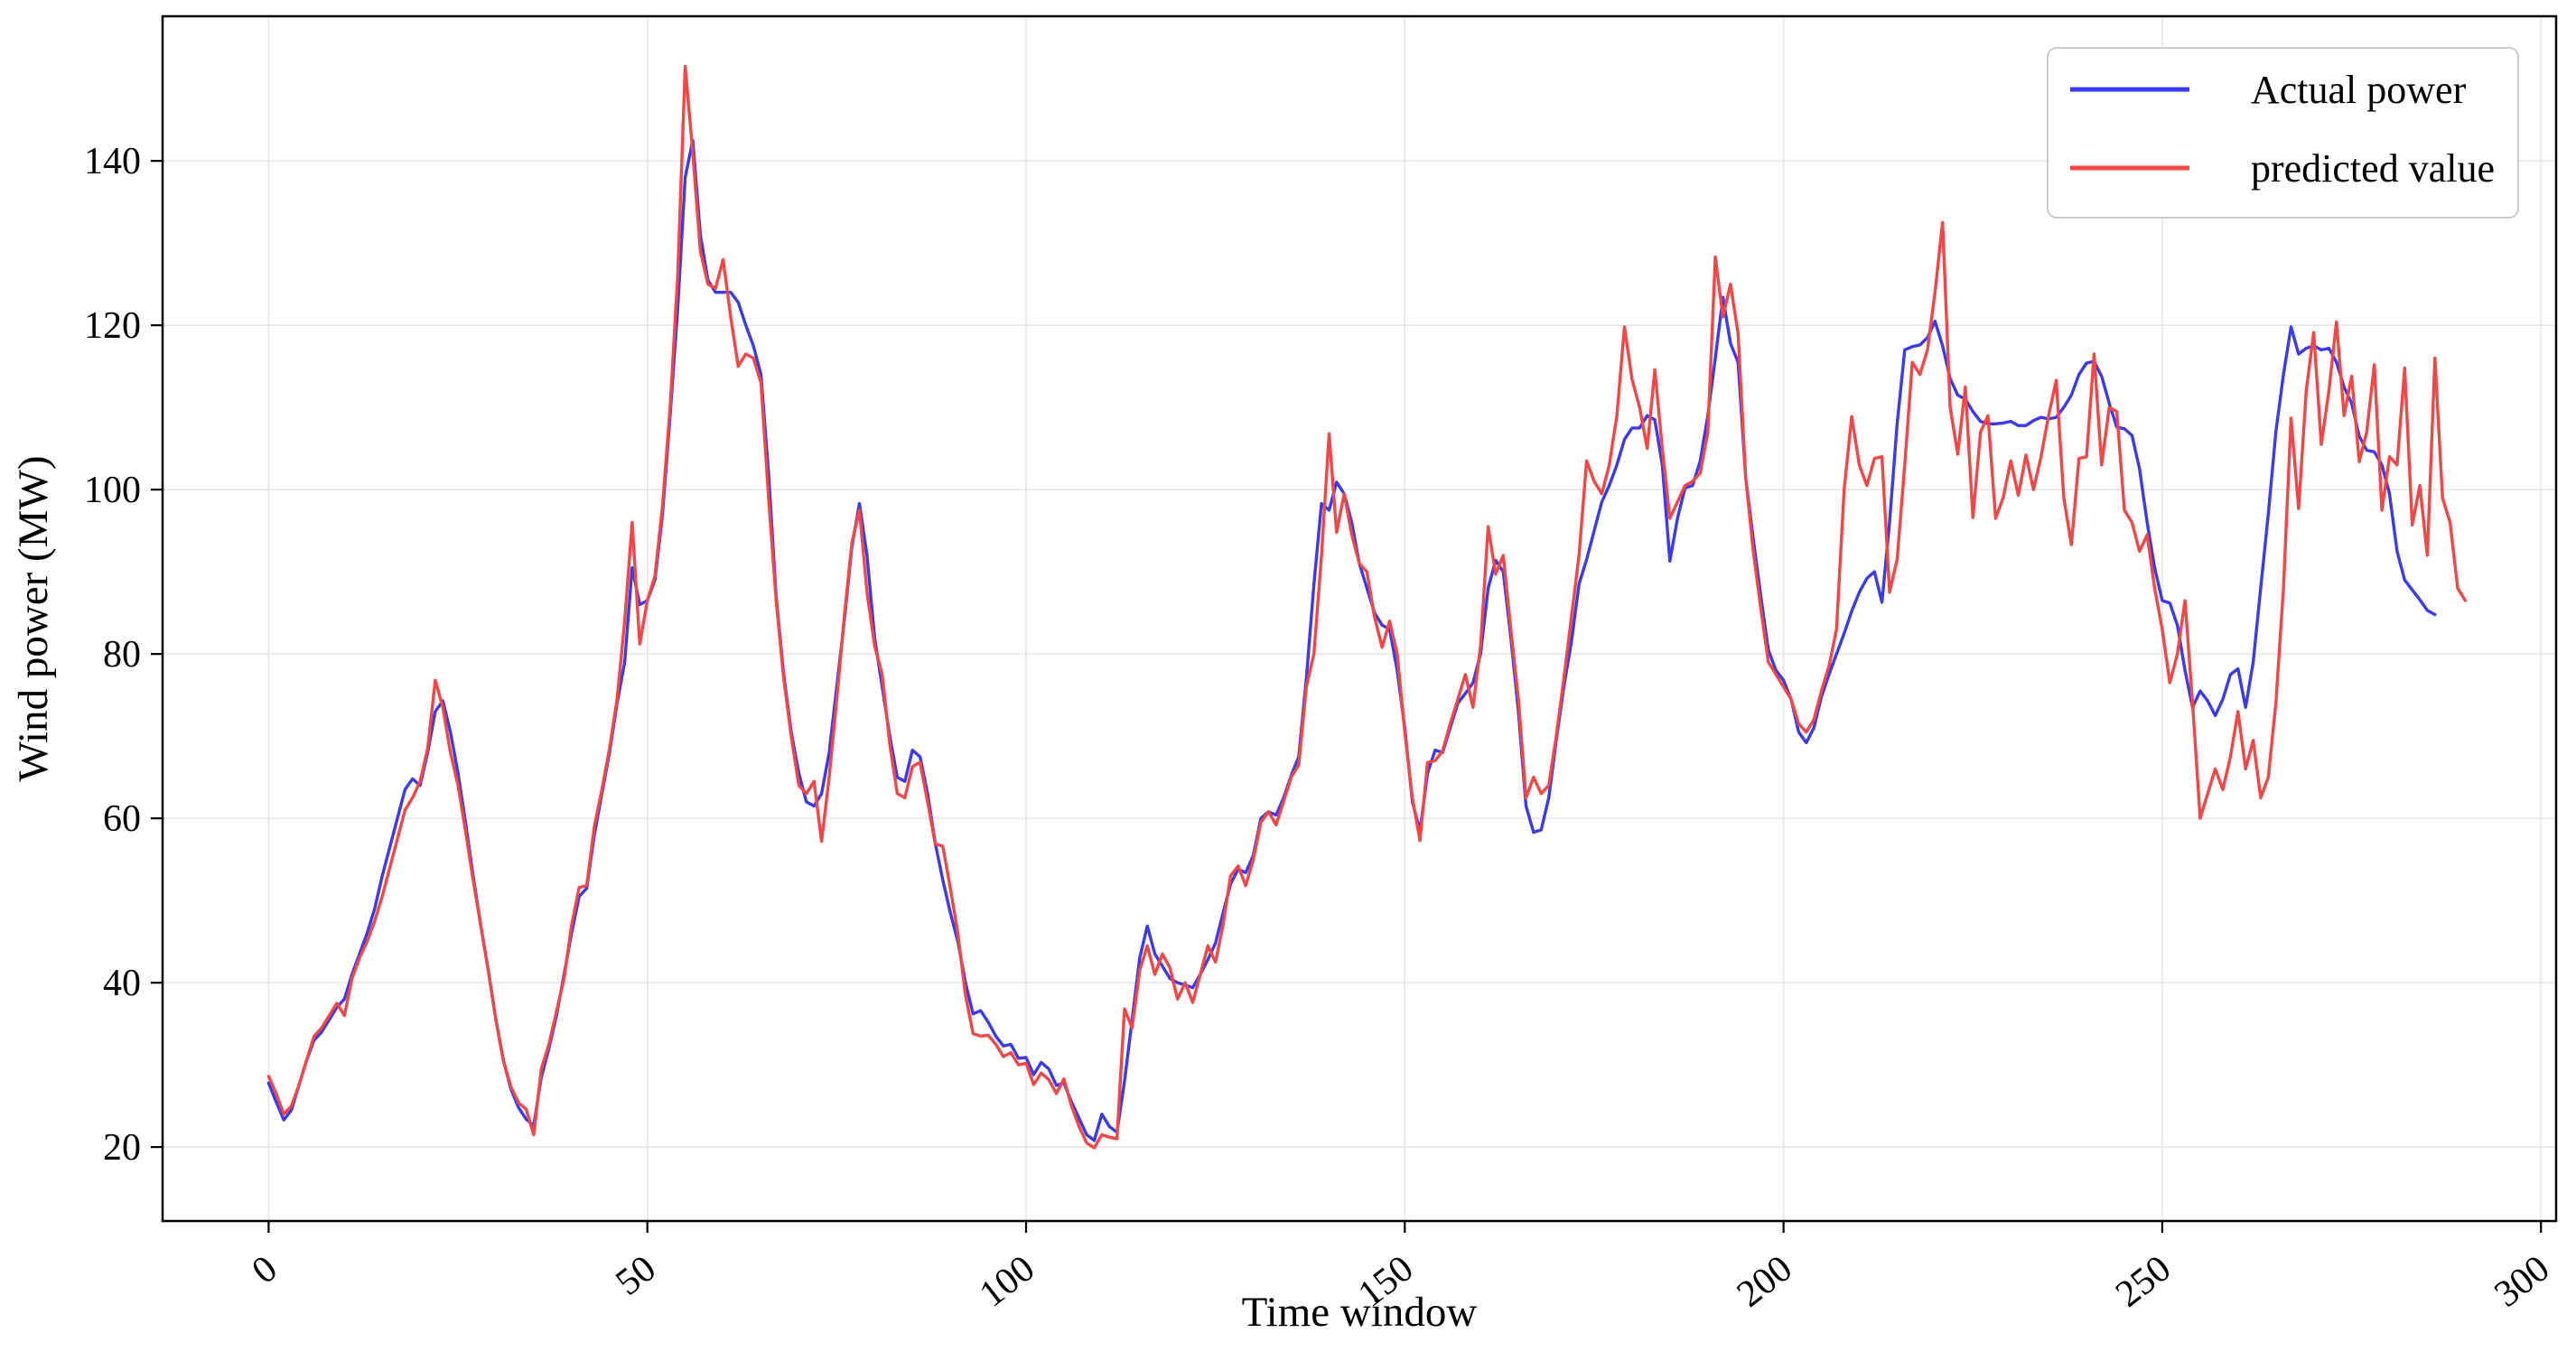 Image resolution: width=2576 pixels, height=1361 pixels. Describe the element at coordinates (112, 326) in the screenshot. I see `y-tick-label: 120` at that location.